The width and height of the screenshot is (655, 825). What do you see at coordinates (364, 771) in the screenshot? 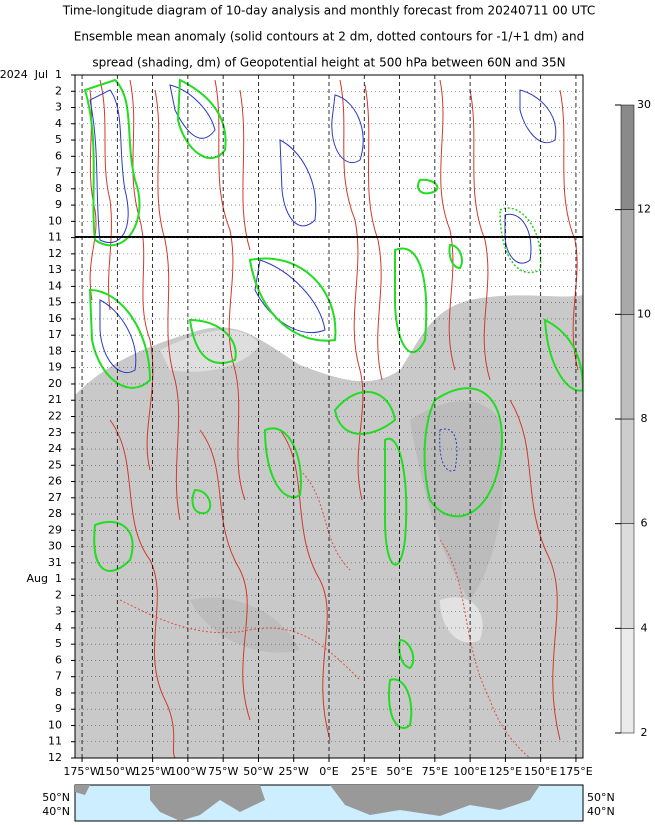
I see `x-tick-label: 25°E` at bounding box center [364, 771].